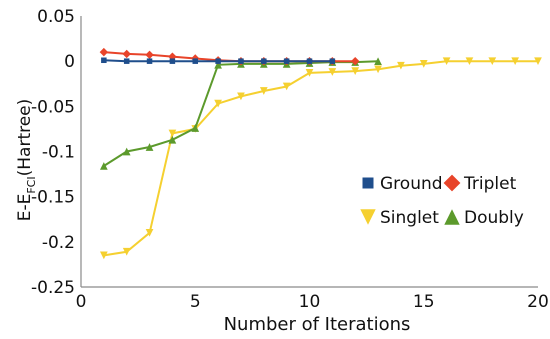 The image size is (550, 339). What do you see at coordinates (53, 198) in the screenshot?
I see `y-tick-label: -0.15` at bounding box center [53, 198].